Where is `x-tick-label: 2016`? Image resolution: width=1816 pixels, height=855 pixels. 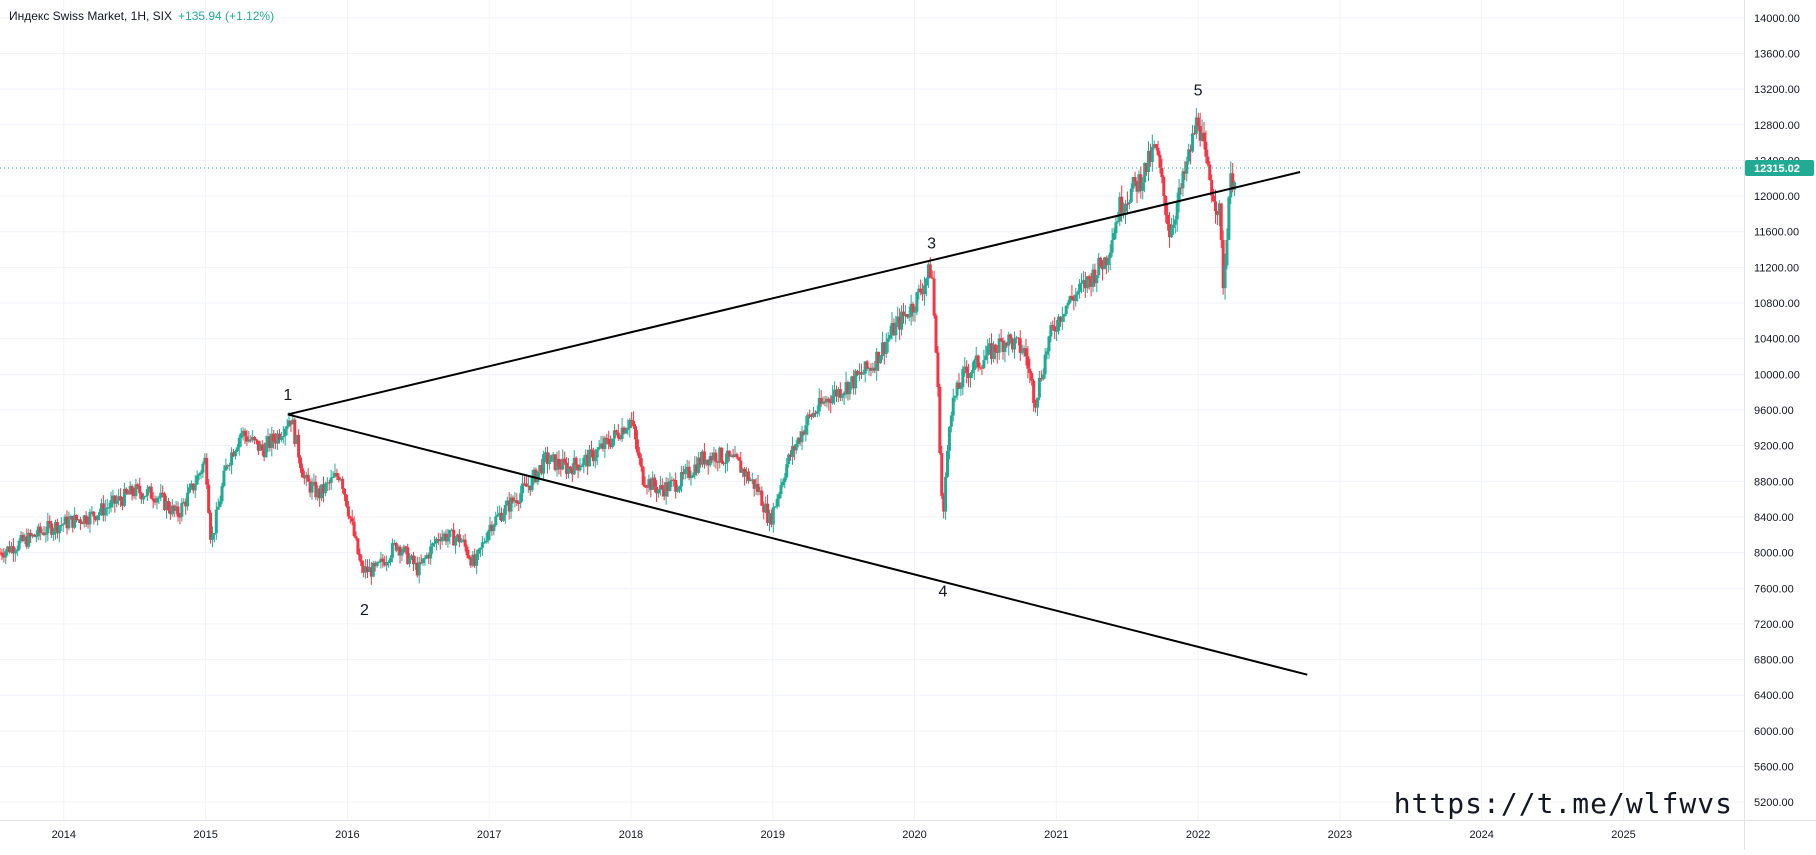 x-tick-label: 2016 is located at coordinates (347, 835).